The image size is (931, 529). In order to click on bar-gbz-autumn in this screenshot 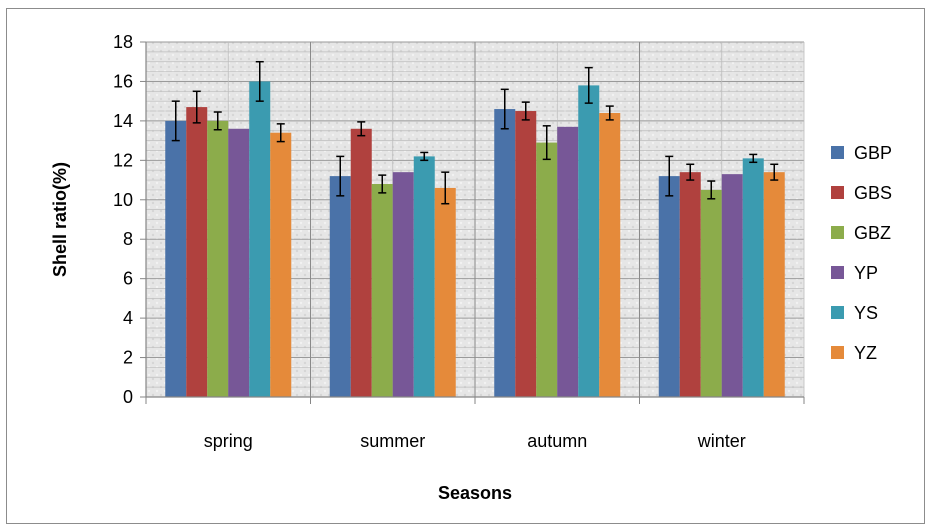, I will do `click(547, 269)`.